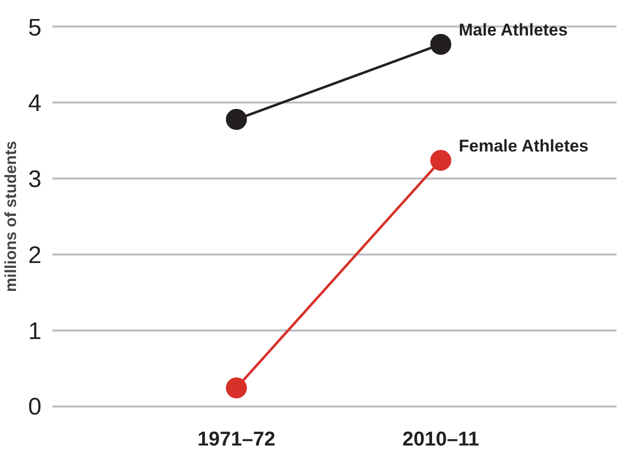 This screenshot has height=453, width=626. Describe the element at coordinates (11, 216) in the screenshot. I see `y-axis-title: millions of students` at that location.